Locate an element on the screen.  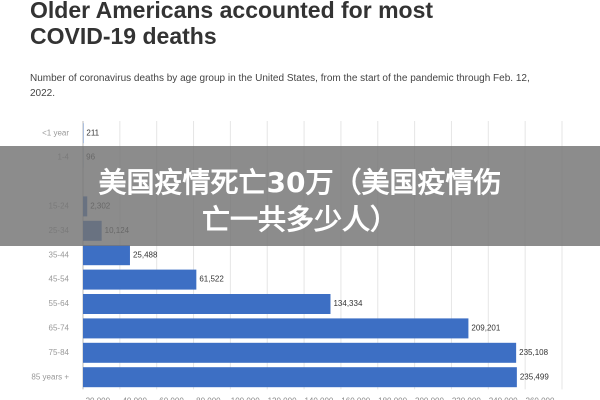
x-tick-label: 140,000 is located at coordinates (318, 398).